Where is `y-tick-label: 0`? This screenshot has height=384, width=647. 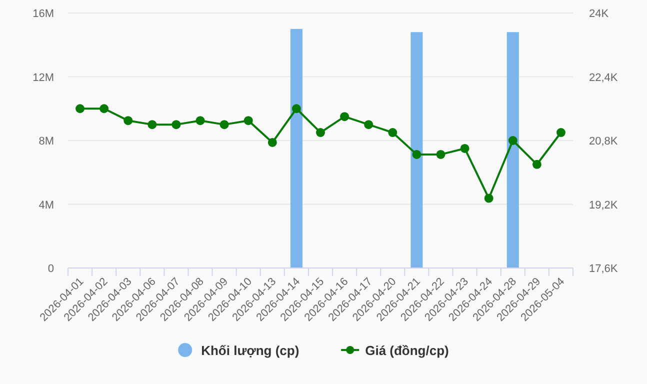 y-tick-label: 0 is located at coordinates (51, 269).